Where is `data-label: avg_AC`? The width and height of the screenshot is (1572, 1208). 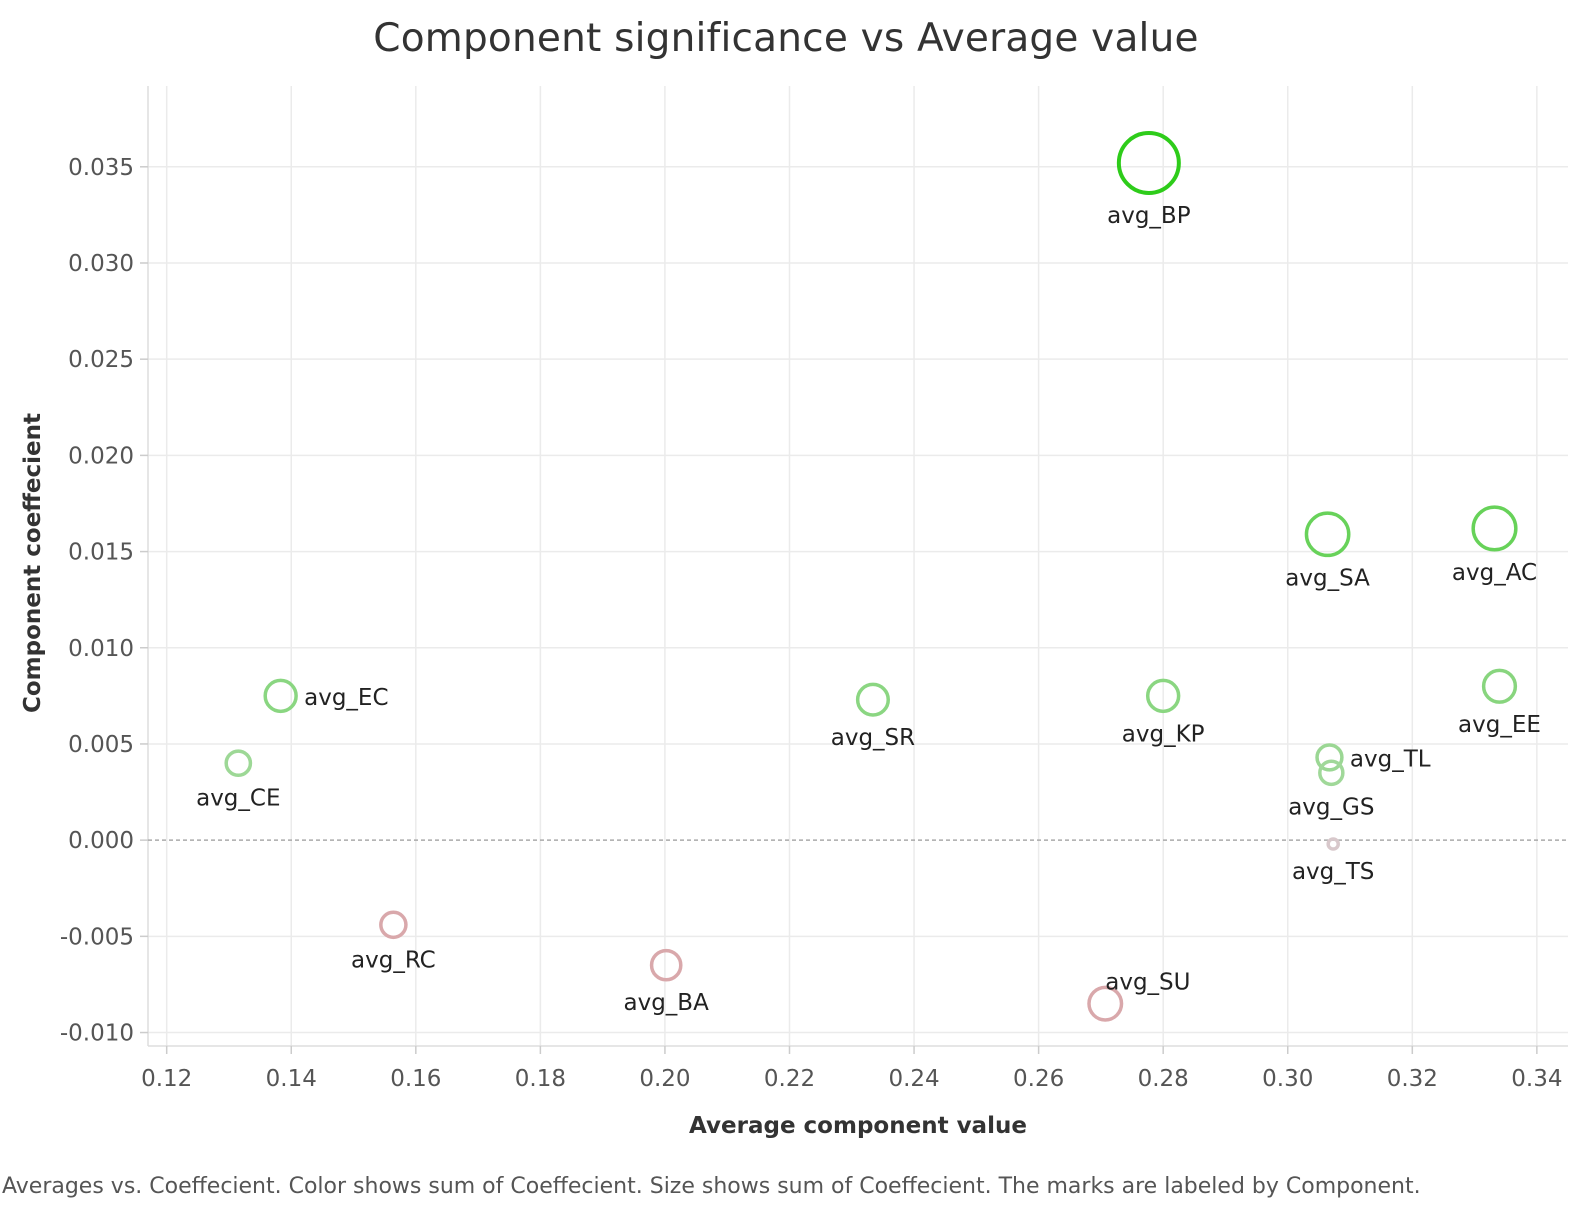 data-label: avg_AC is located at coordinates (1494, 573).